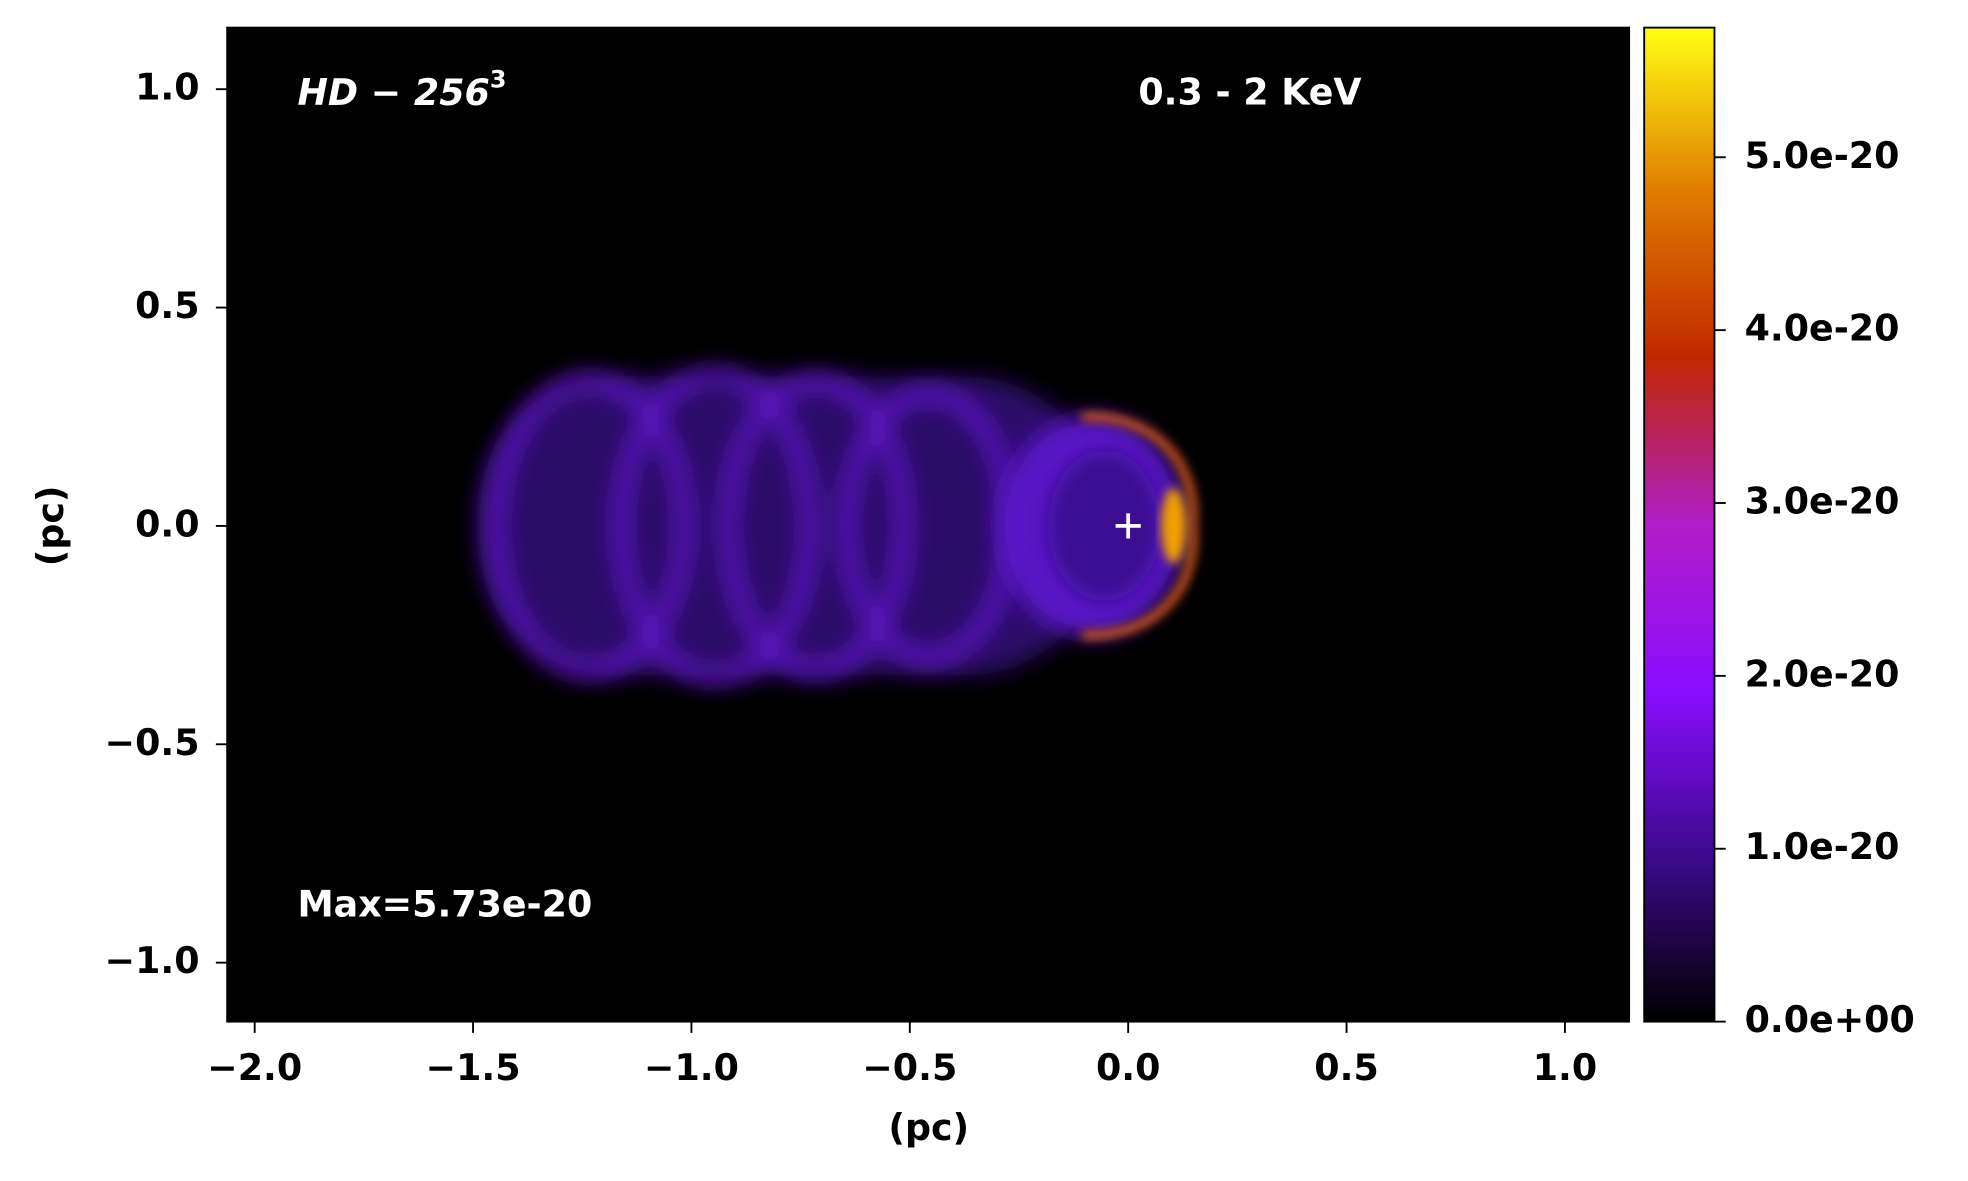 The width and height of the screenshot is (1968, 1181). Describe the element at coordinates (152, 960) in the screenshot. I see `y-tick-label: −1.0` at that location.